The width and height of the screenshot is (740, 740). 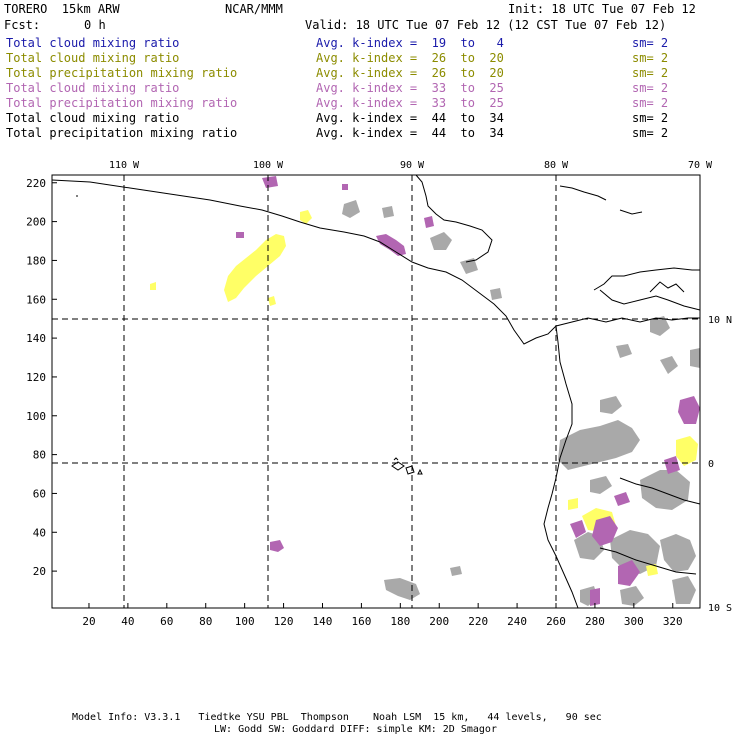 What do you see at coordinates (410, 73) in the screenshot?
I see `legend-row-3-k: Avg. k-index = 26 to 20` at bounding box center [410, 73].